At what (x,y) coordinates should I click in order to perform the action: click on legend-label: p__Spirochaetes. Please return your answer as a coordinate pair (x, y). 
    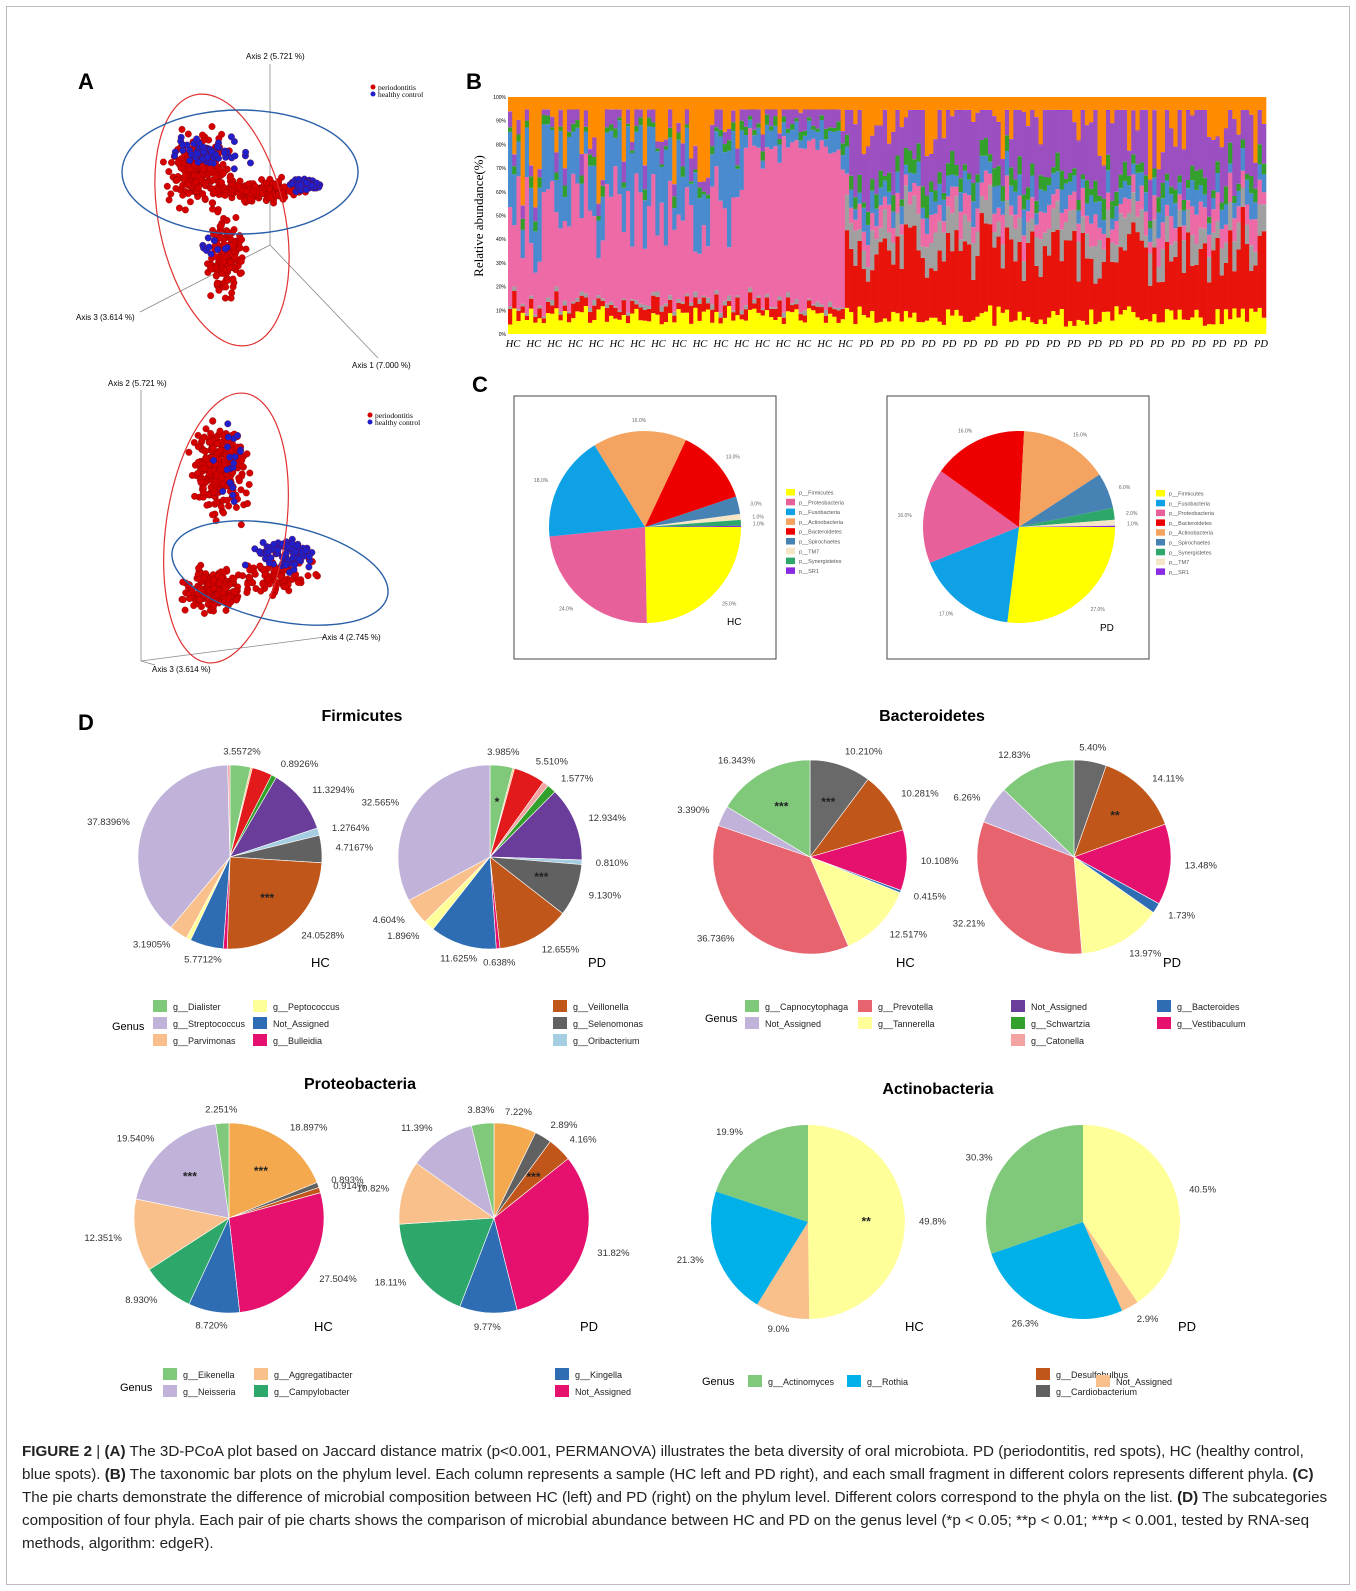
    Looking at the image, I should click on (1190, 544).